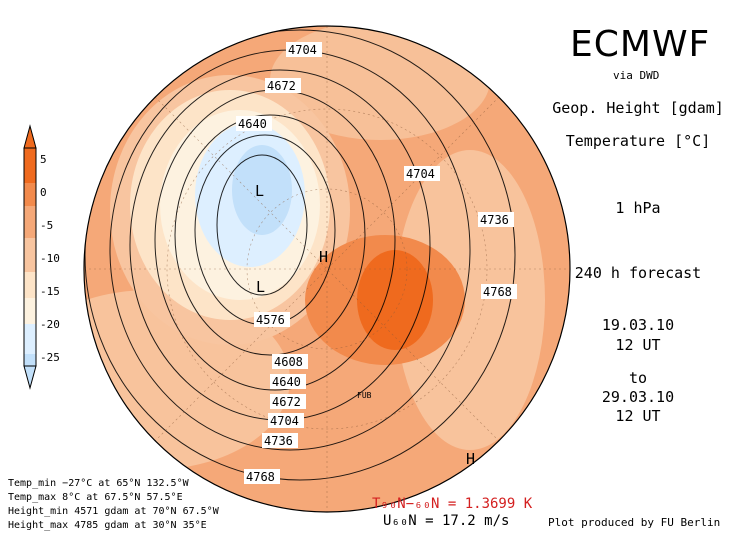 This screenshot has height=541, width=733. I want to click on forecast-label: 240 h forecast, so click(638, 273).